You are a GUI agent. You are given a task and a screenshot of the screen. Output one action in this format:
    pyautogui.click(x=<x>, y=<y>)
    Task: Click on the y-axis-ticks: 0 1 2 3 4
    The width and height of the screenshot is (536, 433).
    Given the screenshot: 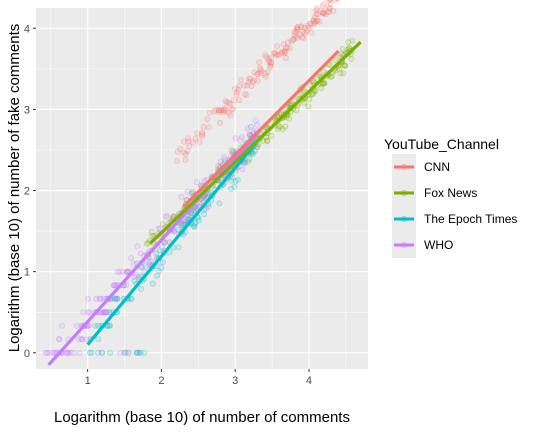 What is the action you would take?
    pyautogui.click(x=30, y=191)
    